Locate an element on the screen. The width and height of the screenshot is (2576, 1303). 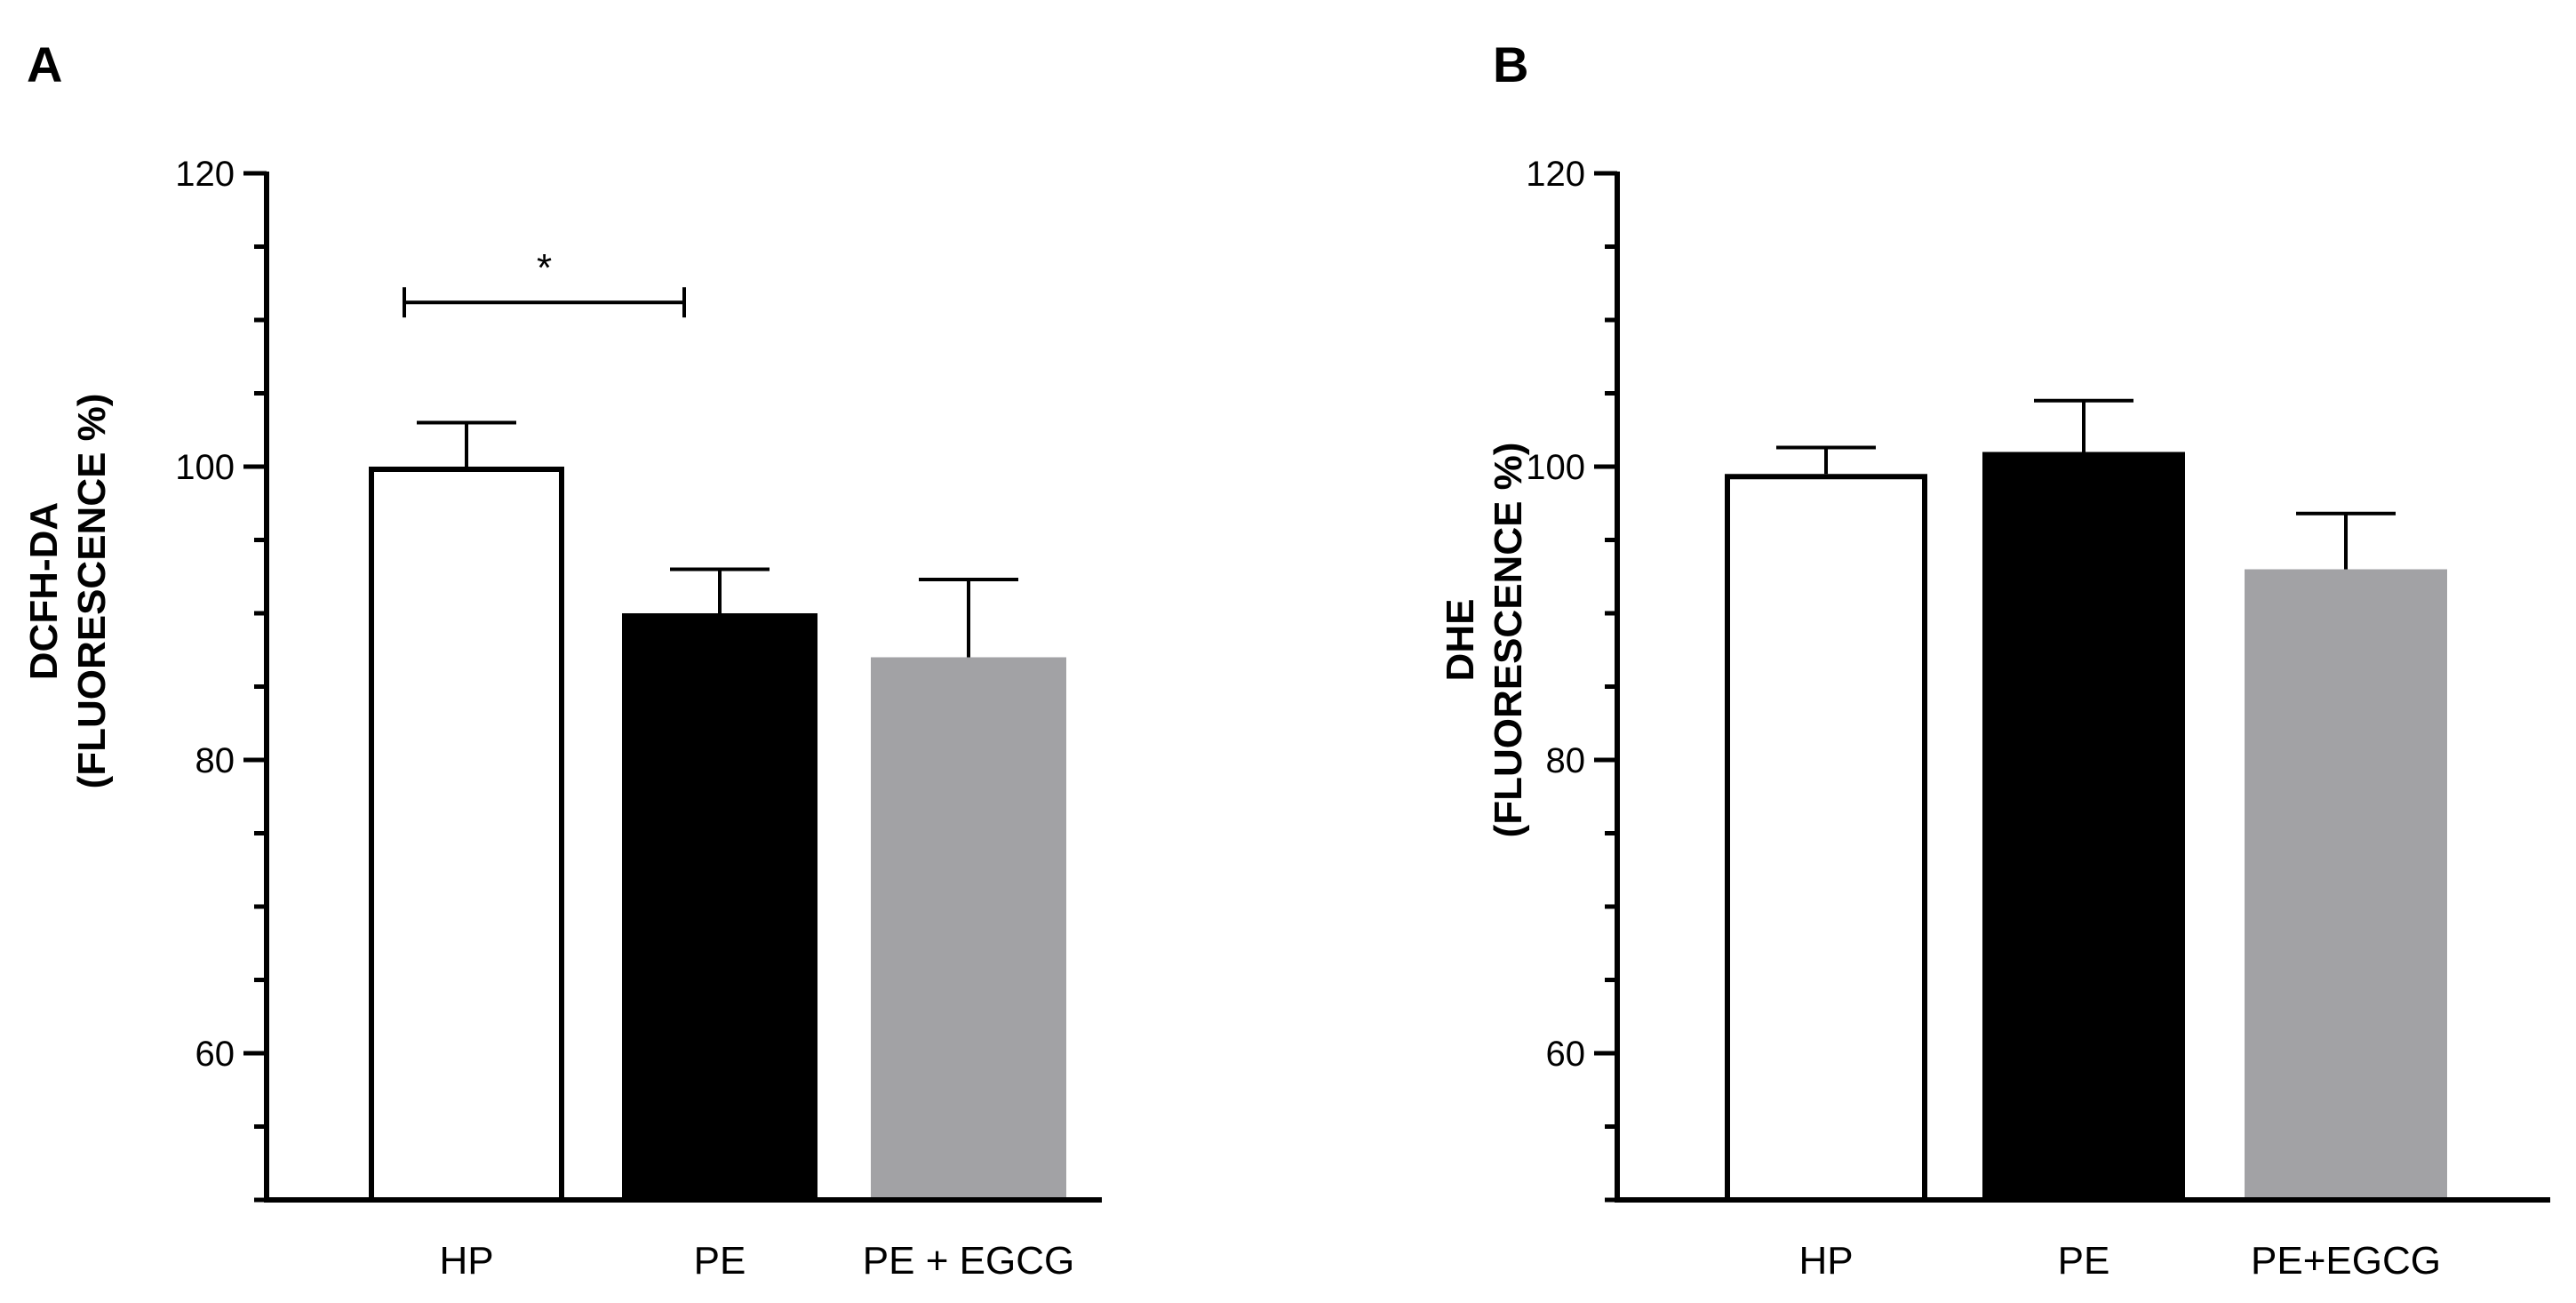
panel-b-y-title-line2: (FLUORESCENCE %) is located at coordinates (1509, 640).